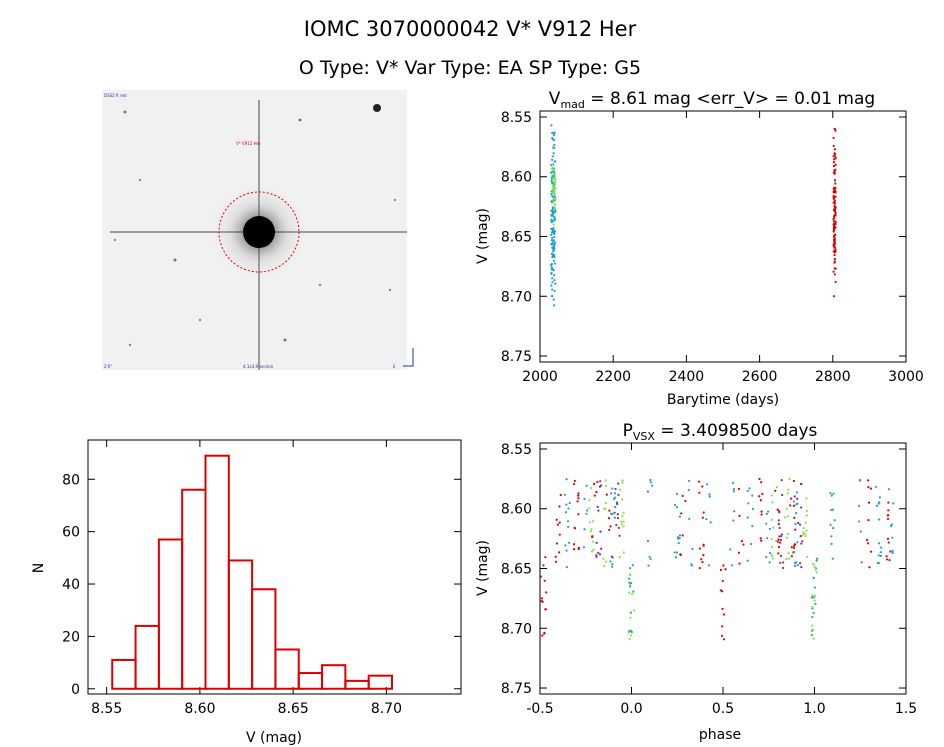 The width and height of the screenshot is (944, 747). I want to click on phase-curve-y-tick-label: 8.75, so click(516, 689).